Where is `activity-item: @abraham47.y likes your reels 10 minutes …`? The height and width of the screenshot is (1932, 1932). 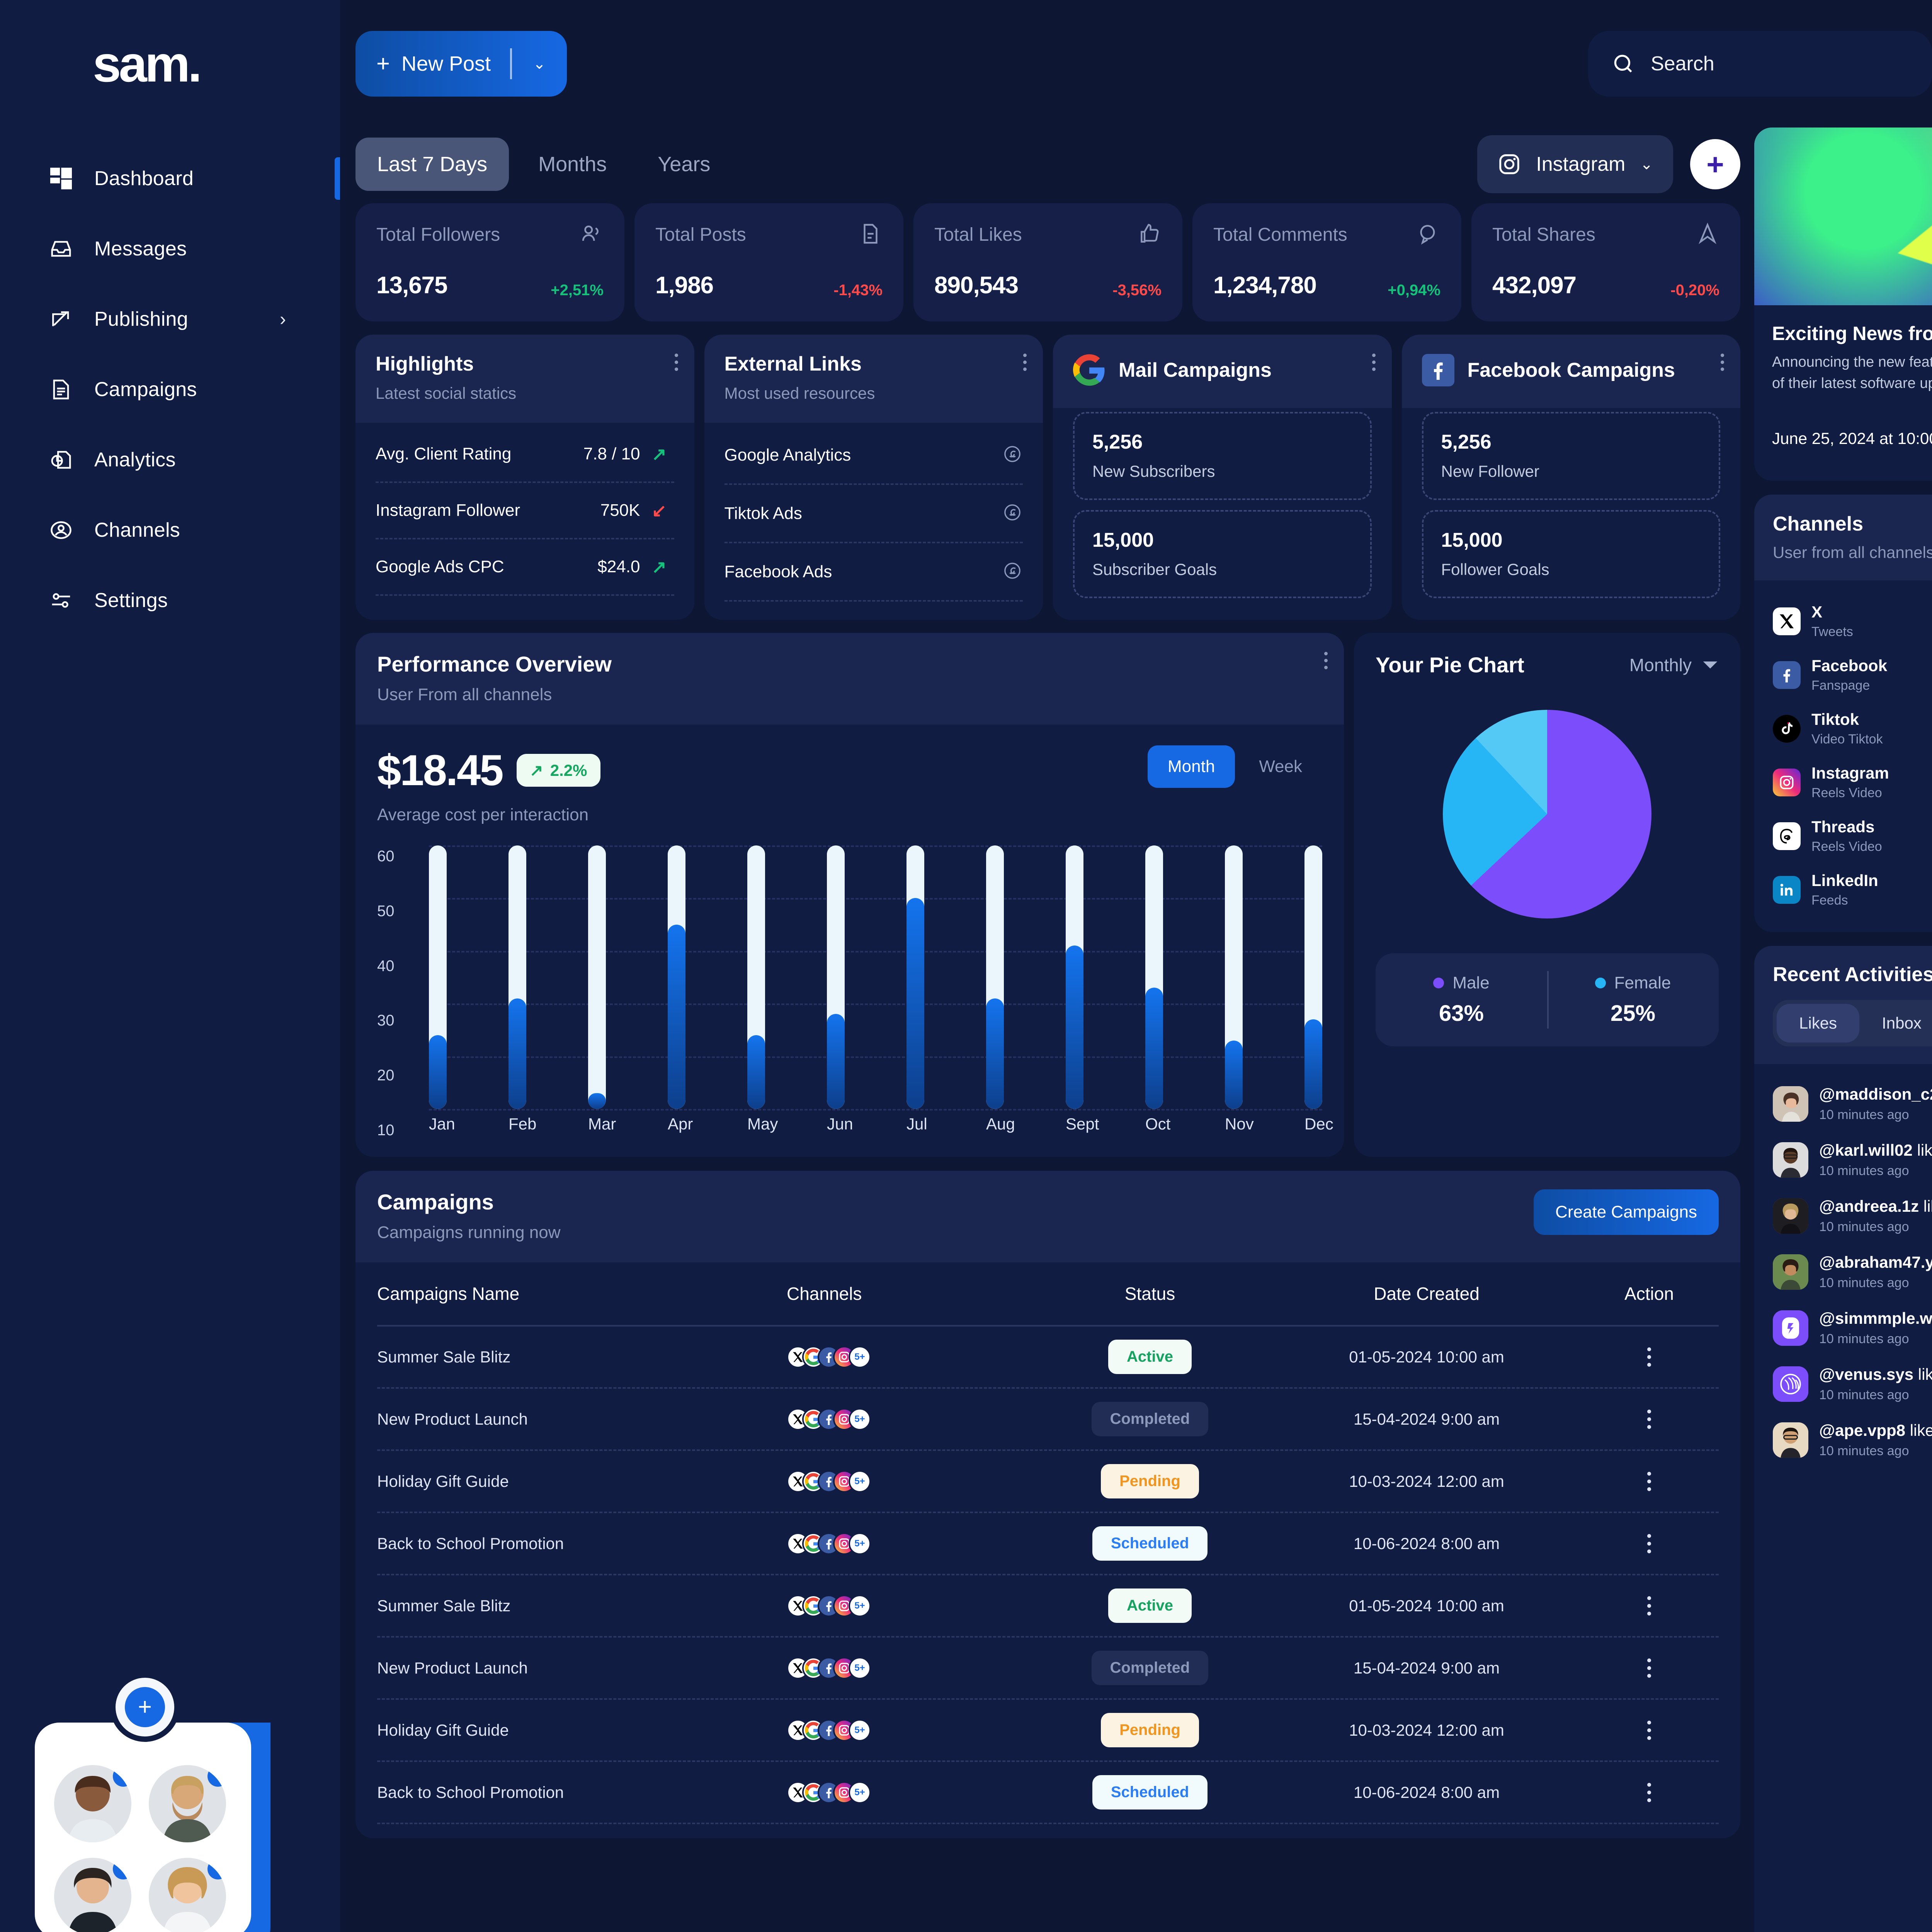
activity-item: @abraham47.y likes your reels 10 minutes … is located at coordinates (1853, 1272).